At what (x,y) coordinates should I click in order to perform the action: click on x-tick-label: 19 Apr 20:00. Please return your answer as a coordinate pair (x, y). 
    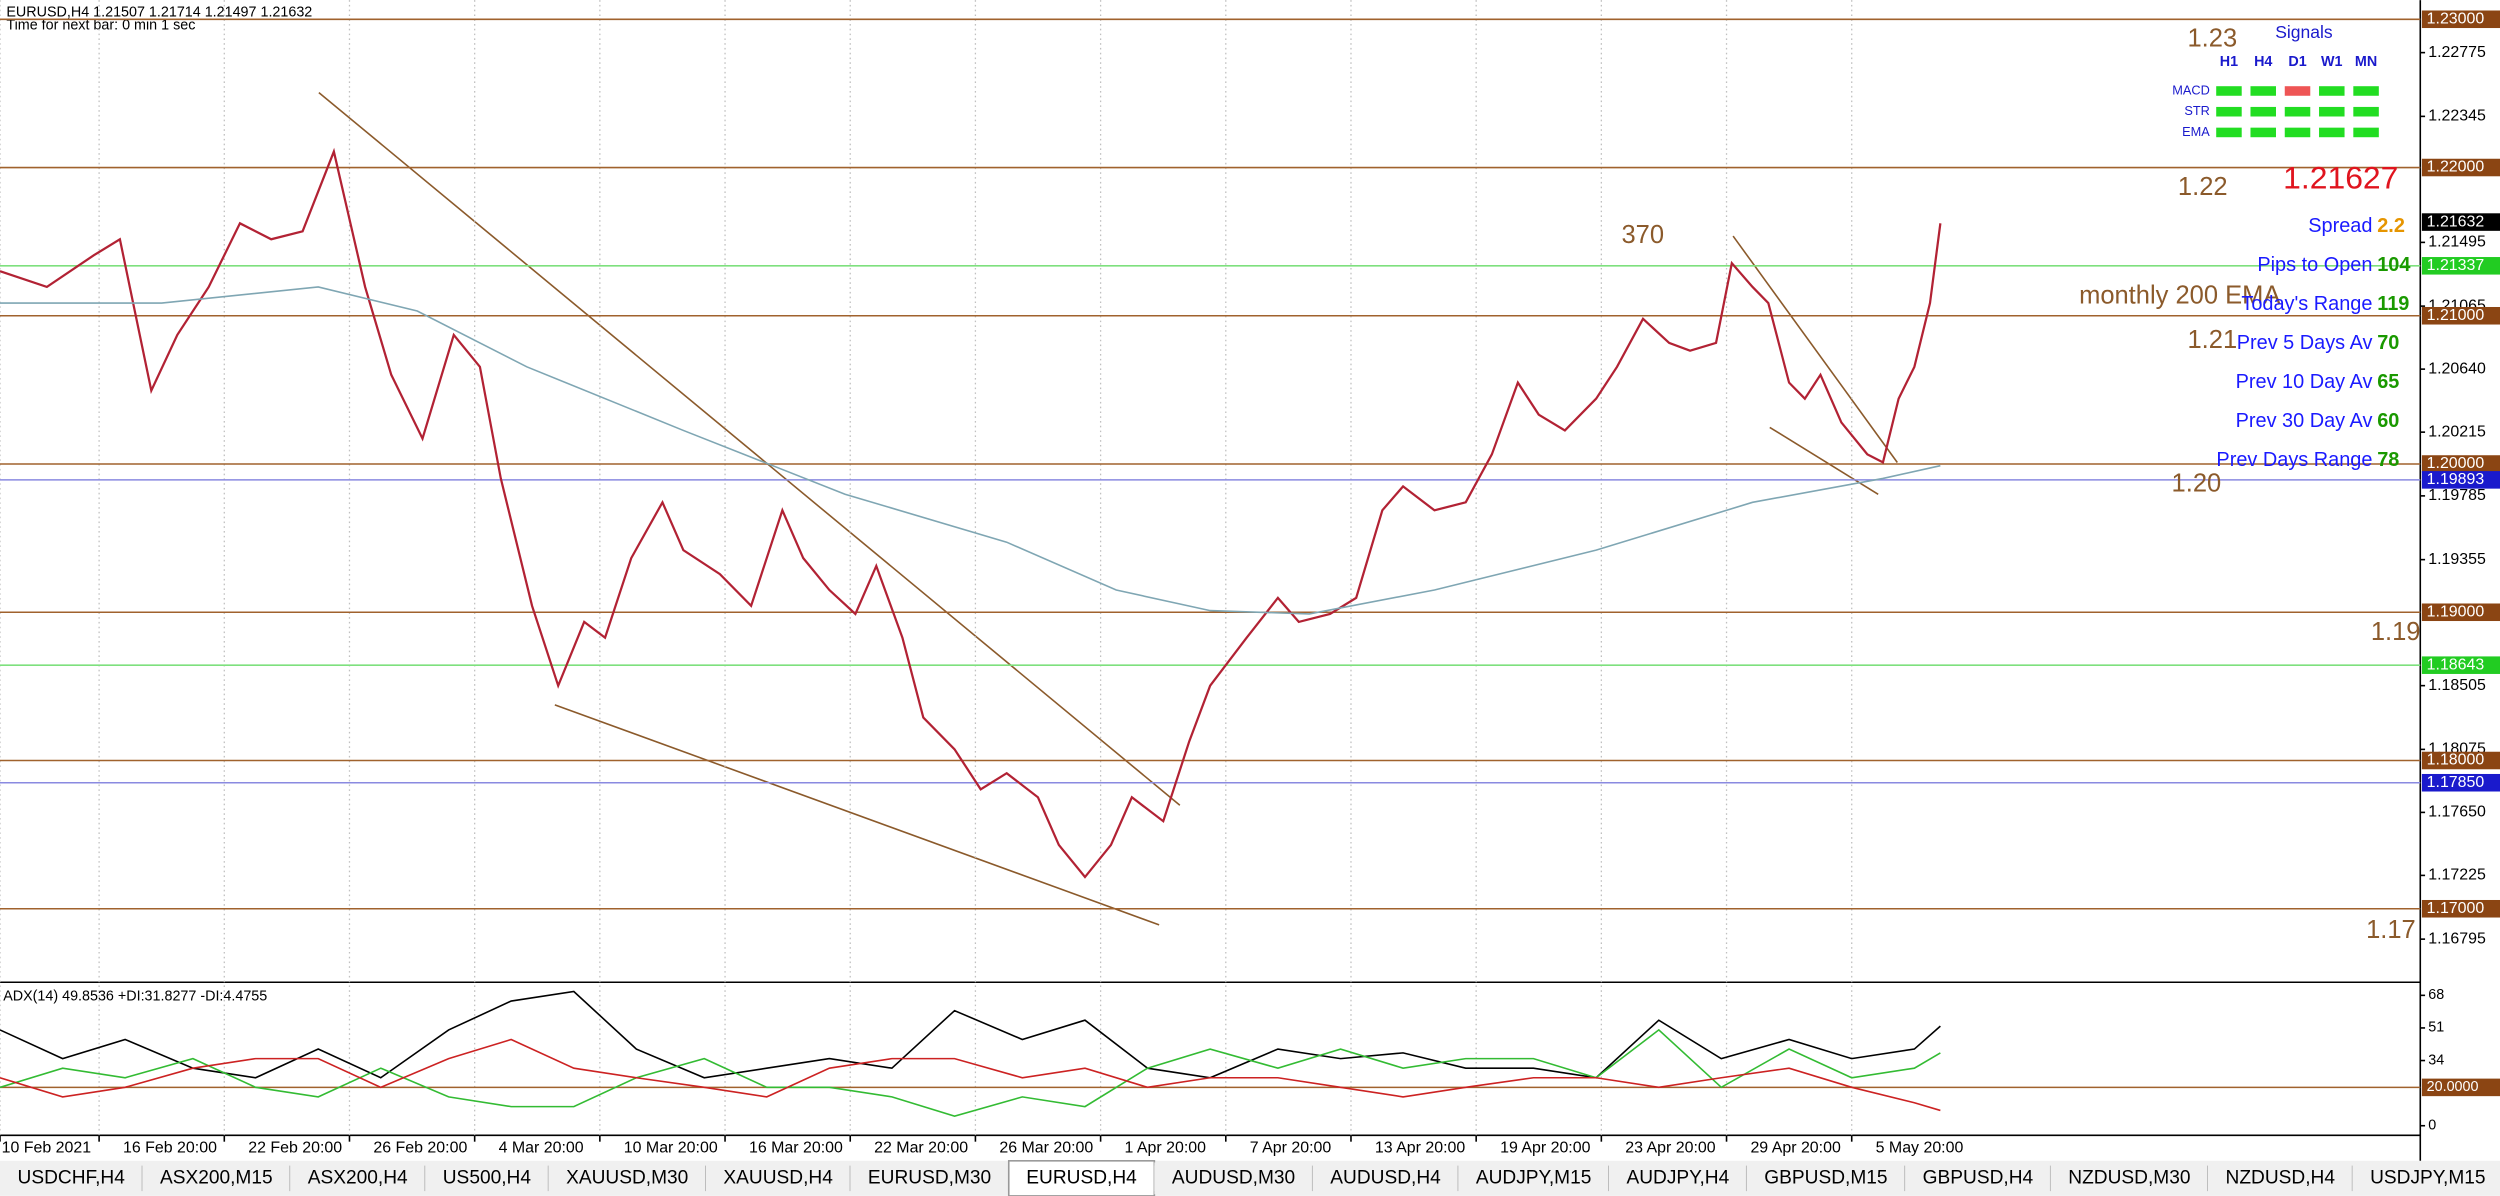
    Looking at the image, I should click on (1545, 1147).